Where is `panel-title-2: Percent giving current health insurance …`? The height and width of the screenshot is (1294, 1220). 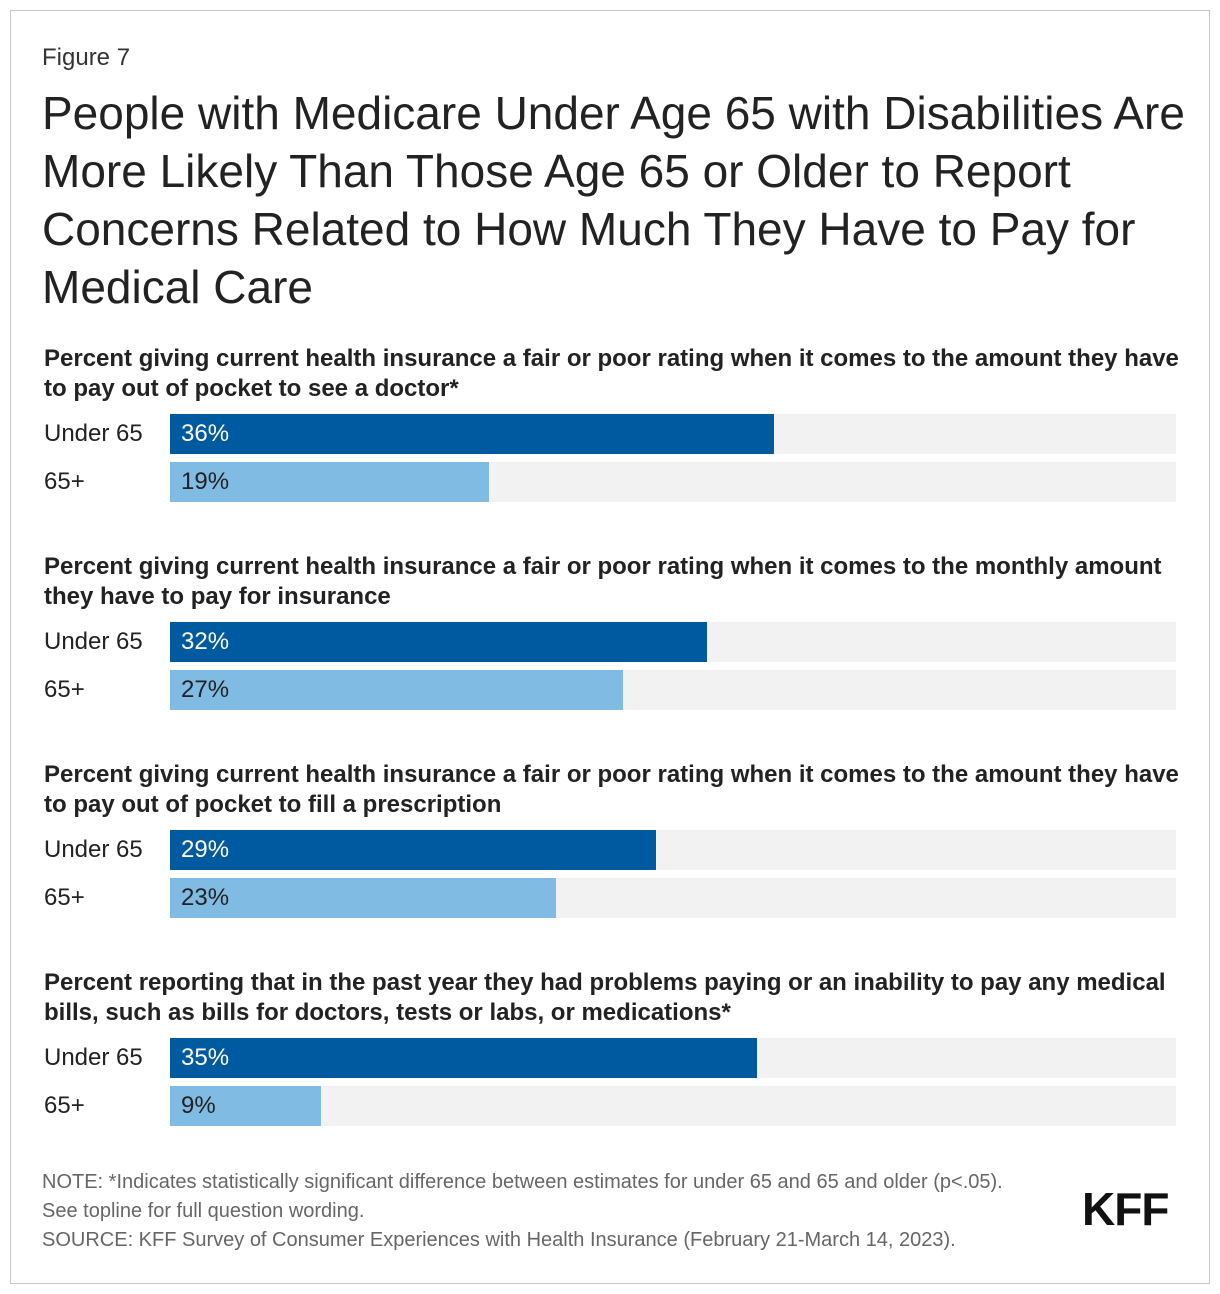 panel-title-2: Percent giving current health insurance … is located at coordinates (603, 581).